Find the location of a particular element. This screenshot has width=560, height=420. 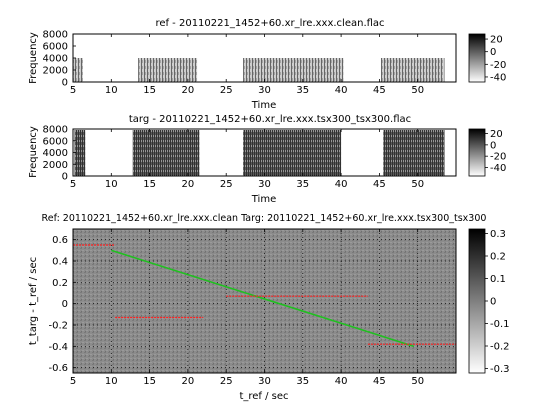

y-tick-label: -0.4 is located at coordinates (58, 347).